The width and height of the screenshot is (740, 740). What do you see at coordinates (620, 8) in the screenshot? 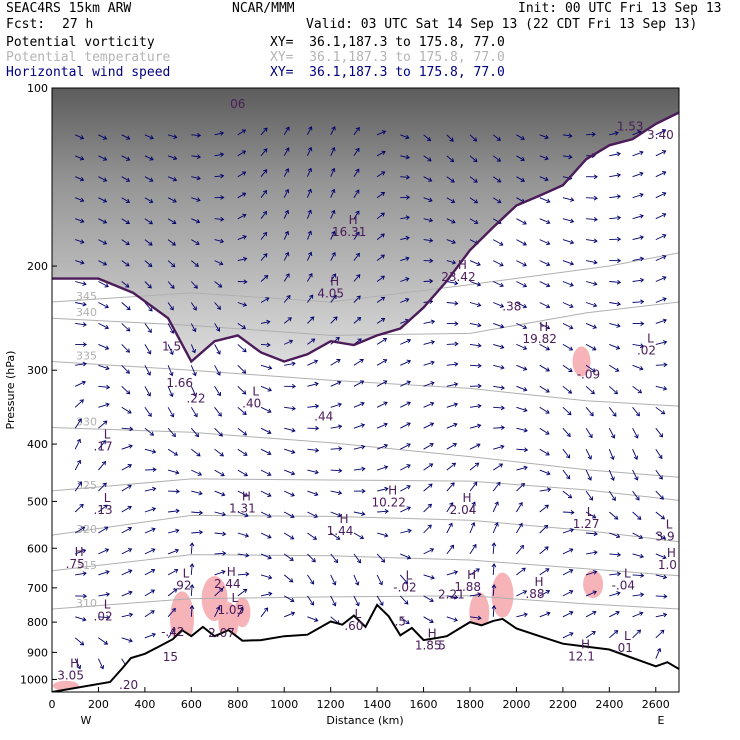
I see `init-time: Init: 00 UTC Fri 13 Sep 13` at bounding box center [620, 8].